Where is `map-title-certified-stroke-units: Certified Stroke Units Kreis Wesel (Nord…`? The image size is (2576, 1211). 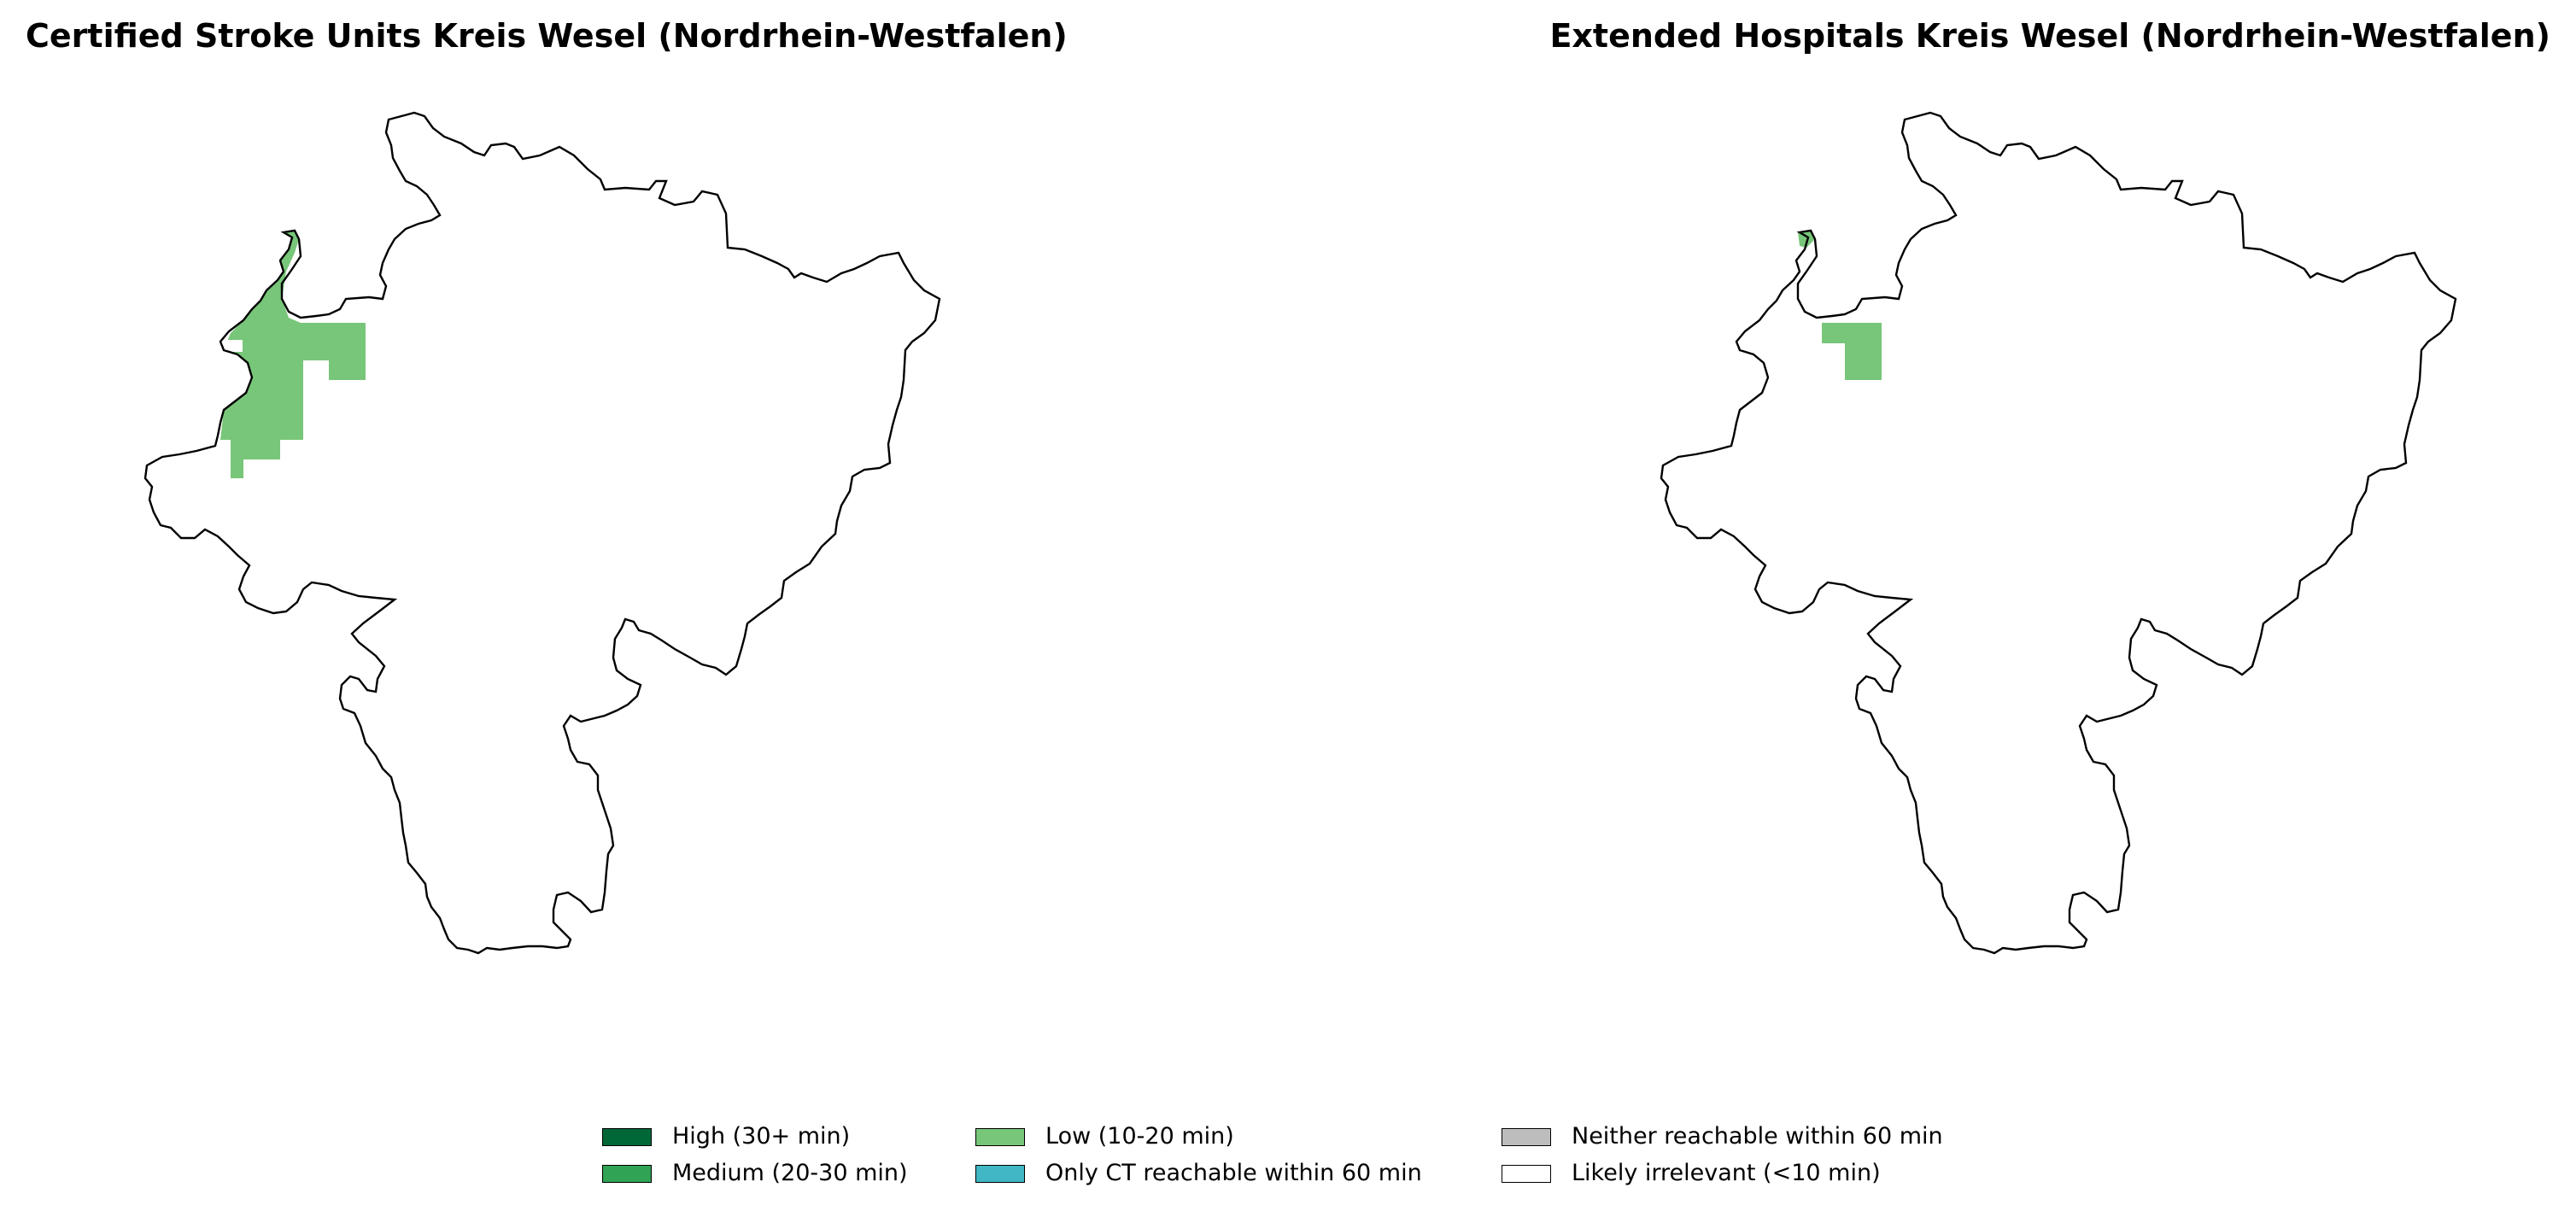 map-title-certified-stroke-units: Certified Stroke Units Kreis Wesel (Nord… is located at coordinates (547, 36).